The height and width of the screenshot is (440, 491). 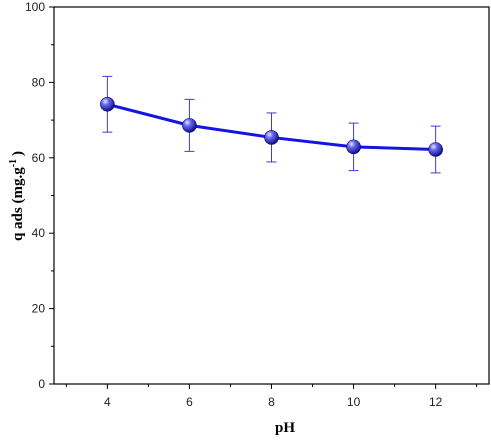 I want to click on x-axis-title: pH, so click(x=285, y=428).